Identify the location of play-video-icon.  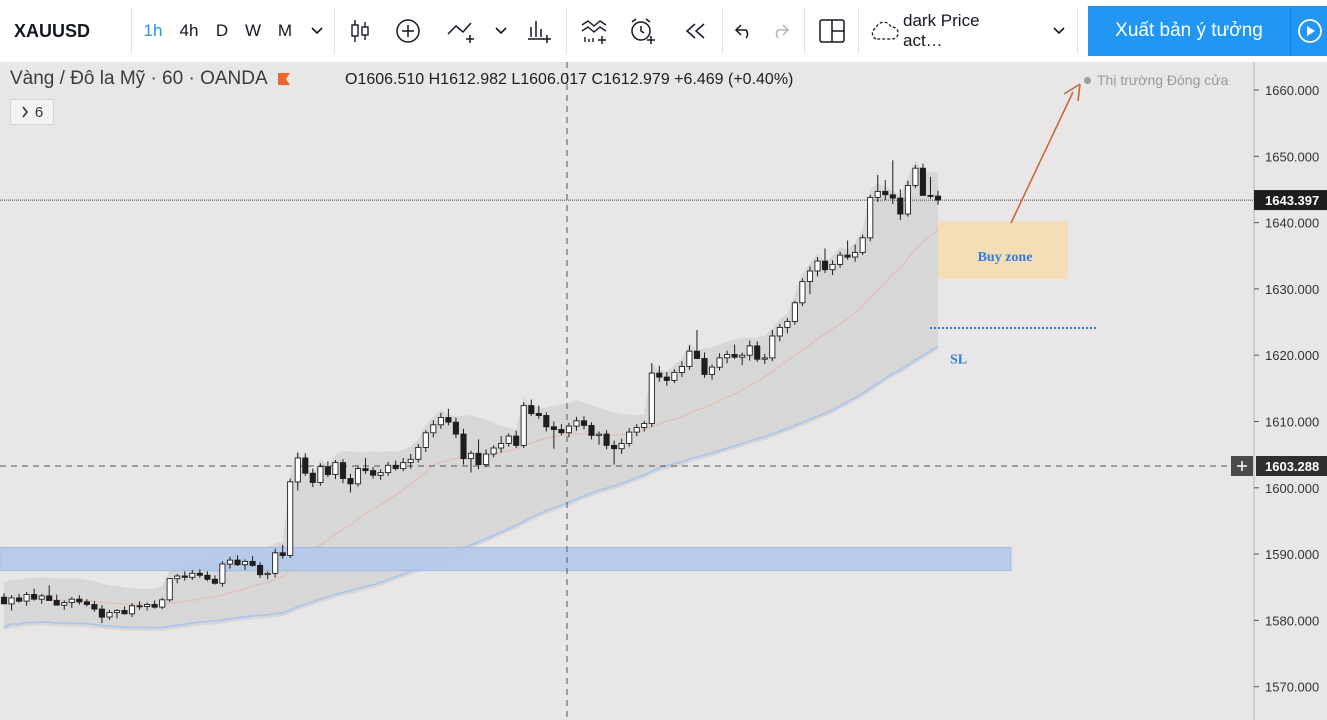
(1308, 31).